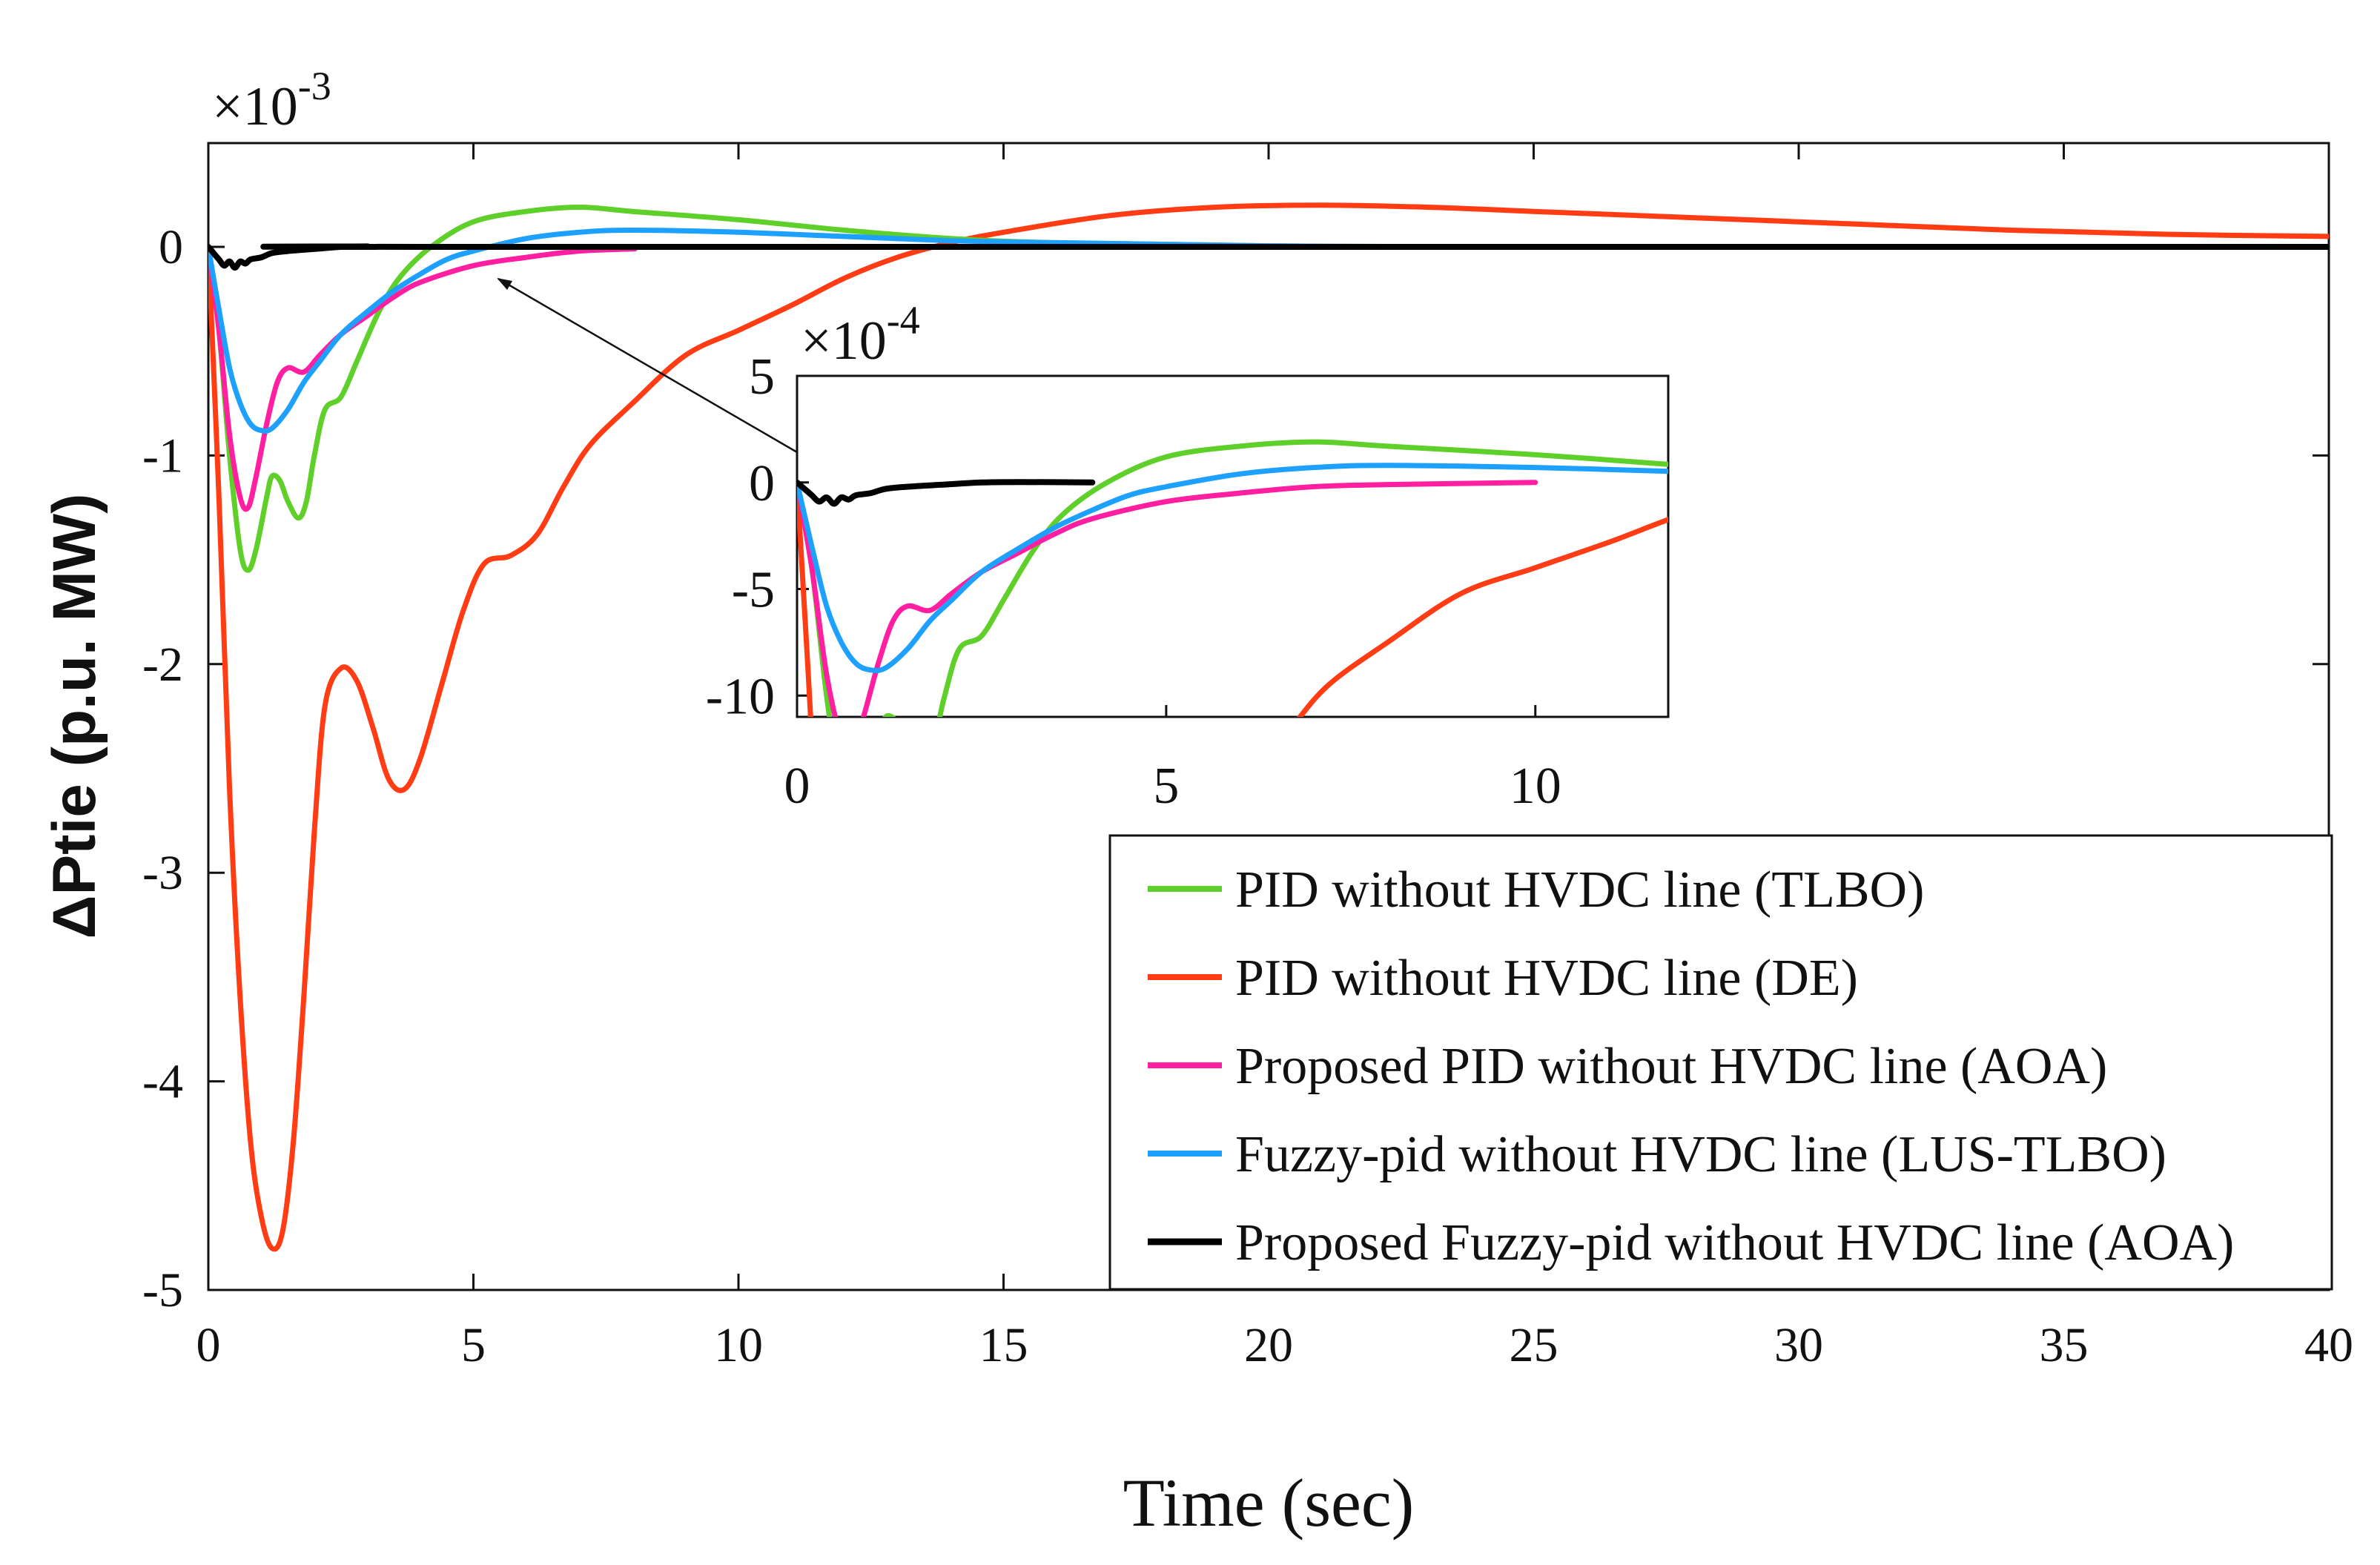  What do you see at coordinates (1701, 1154) in the screenshot?
I see `legend-label-4: Fuzzy-pid without HVDC line (LUS-TLBO)` at bounding box center [1701, 1154].